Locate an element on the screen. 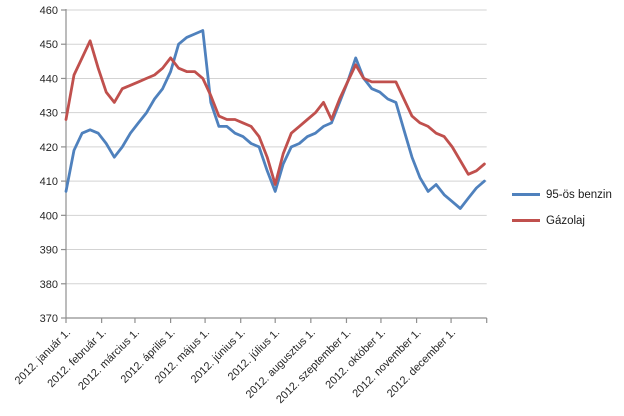  legend-item-benzin: 95-ös benzin is located at coordinates (562, 194).